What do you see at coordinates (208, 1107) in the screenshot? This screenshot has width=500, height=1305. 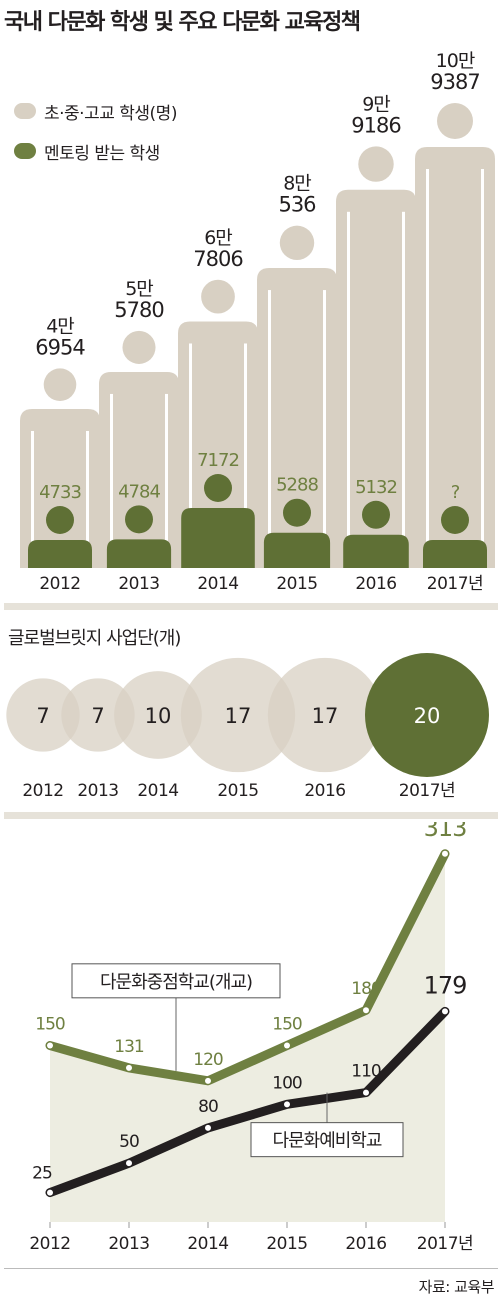 I see `line-value-label: 80` at bounding box center [208, 1107].